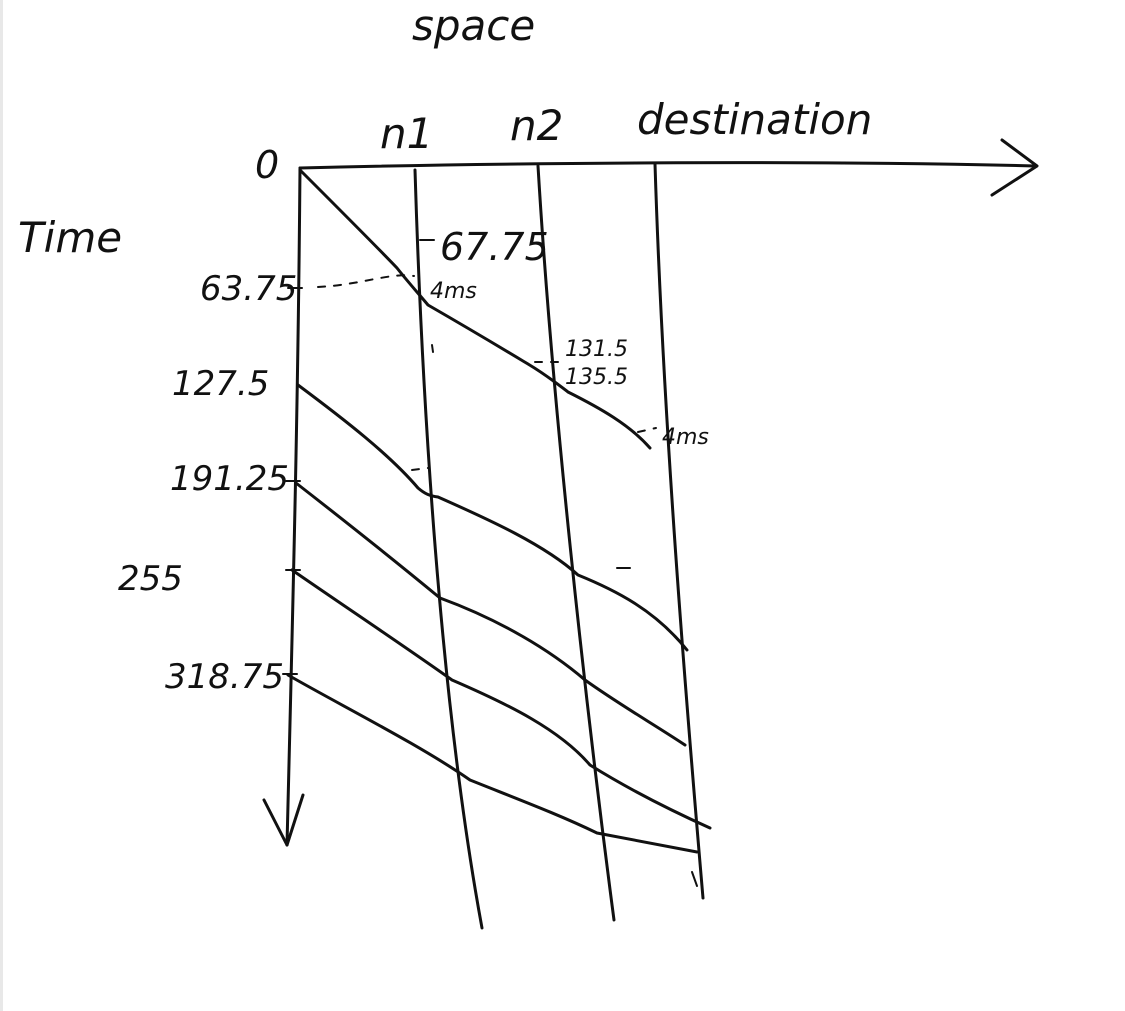  What do you see at coordinates (224, 677) in the screenshot?
I see `time-tick-label: 318.75` at bounding box center [224, 677].